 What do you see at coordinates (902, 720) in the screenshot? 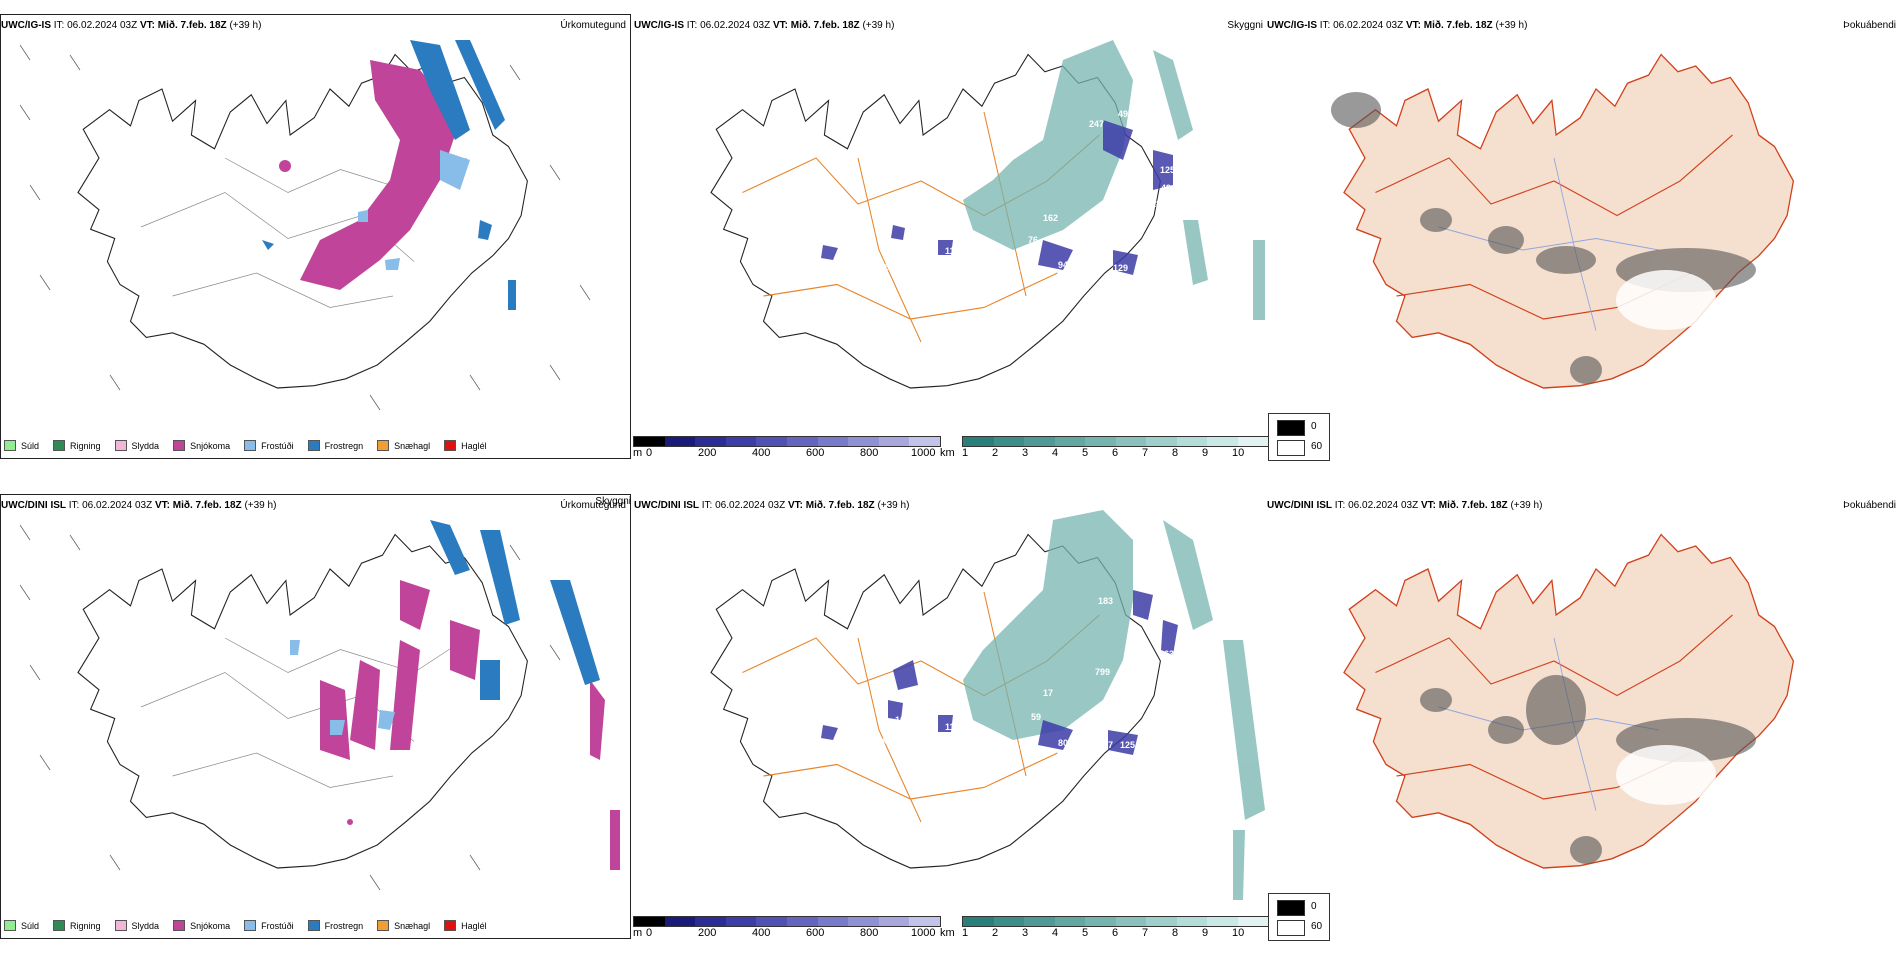
I see `cloud-value-label: 109` at bounding box center [902, 720].